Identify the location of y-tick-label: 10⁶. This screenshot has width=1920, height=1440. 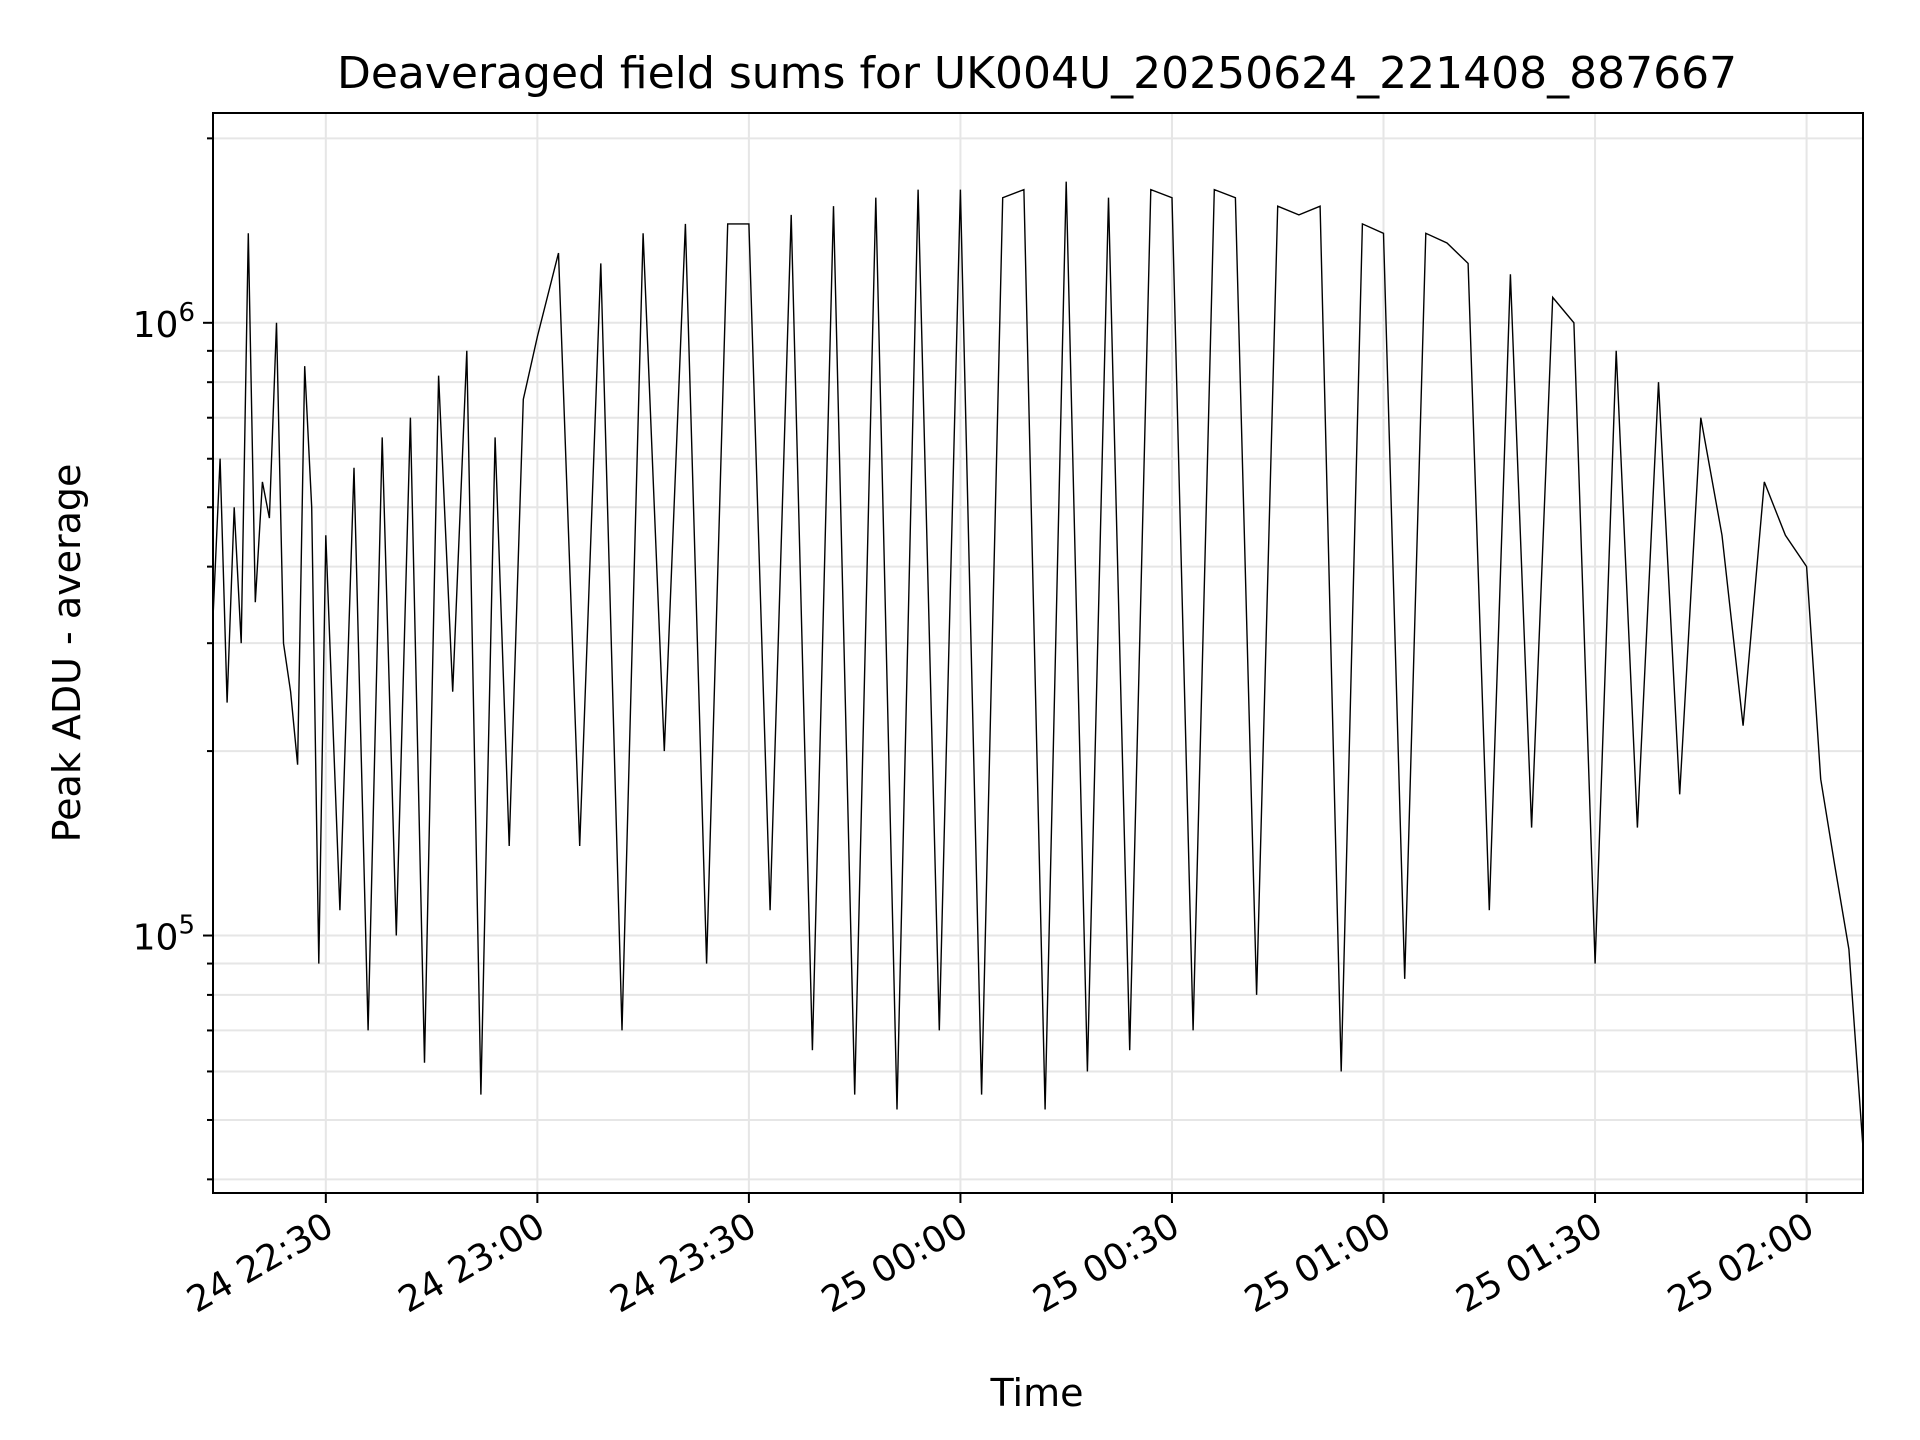
(164, 322).